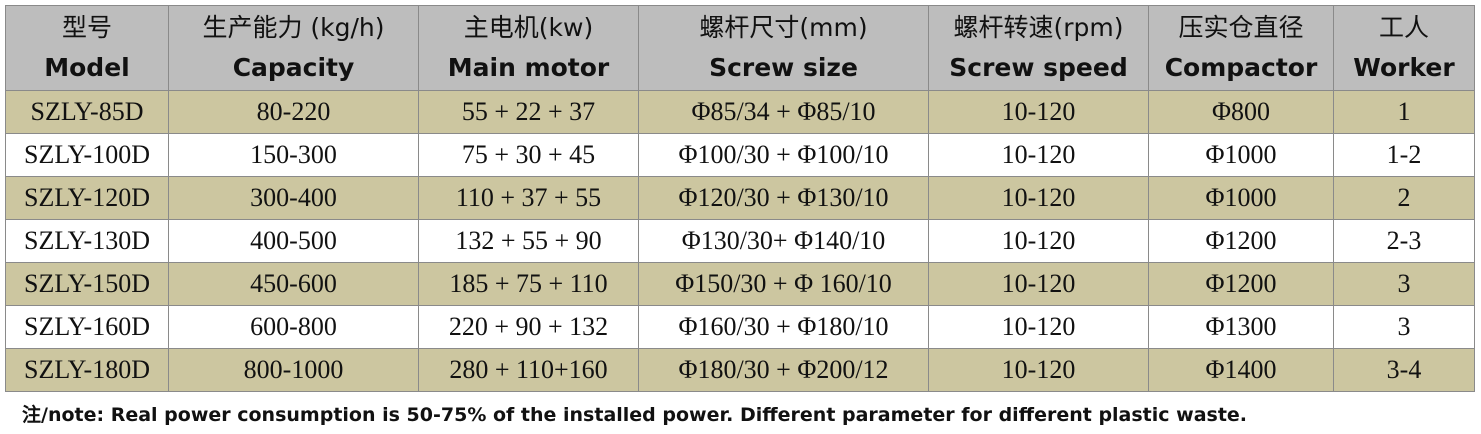 This screenshot has width=1481, height=434. What do you see at coordinates (783, 67) in the screenshot?
I see `header-en: Screw size` at bounding box center [783, 67].